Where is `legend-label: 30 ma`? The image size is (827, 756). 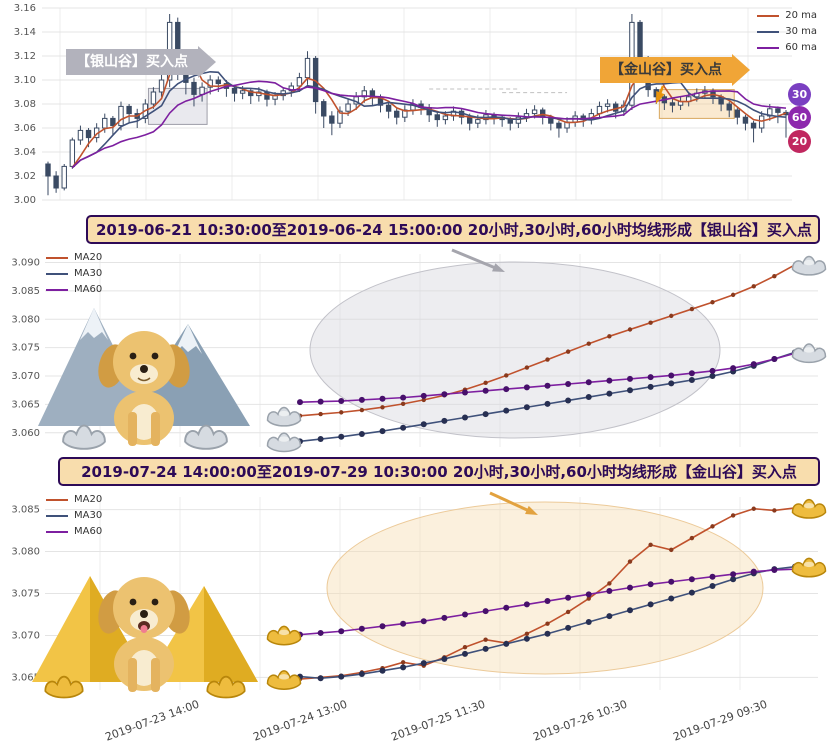 legend-label: 30 ma is located at coordinates (801, 31).